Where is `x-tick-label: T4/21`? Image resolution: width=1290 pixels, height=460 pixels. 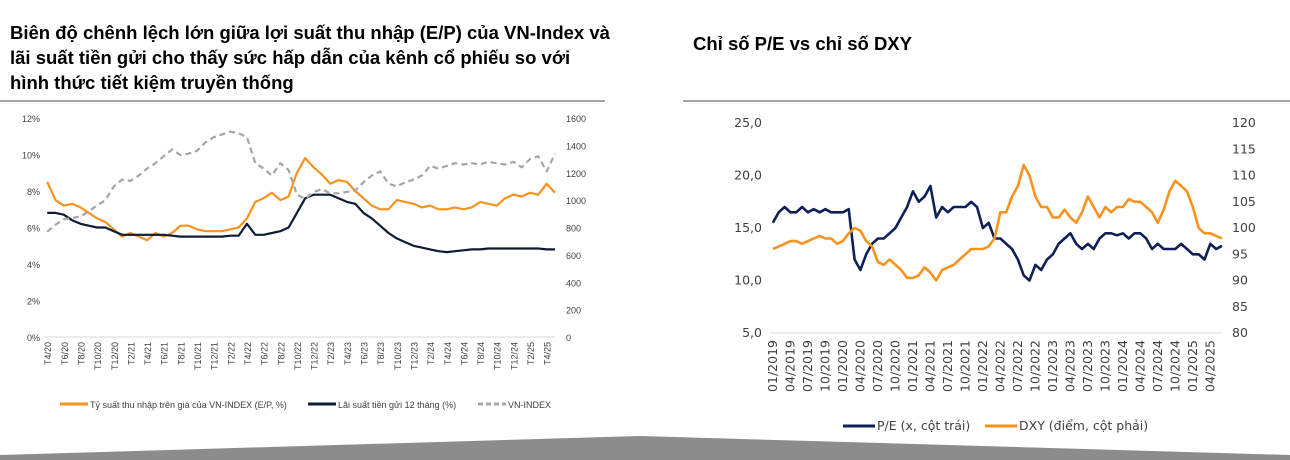 x-tick-label: T4/21 is located at coordinates (148, 353).